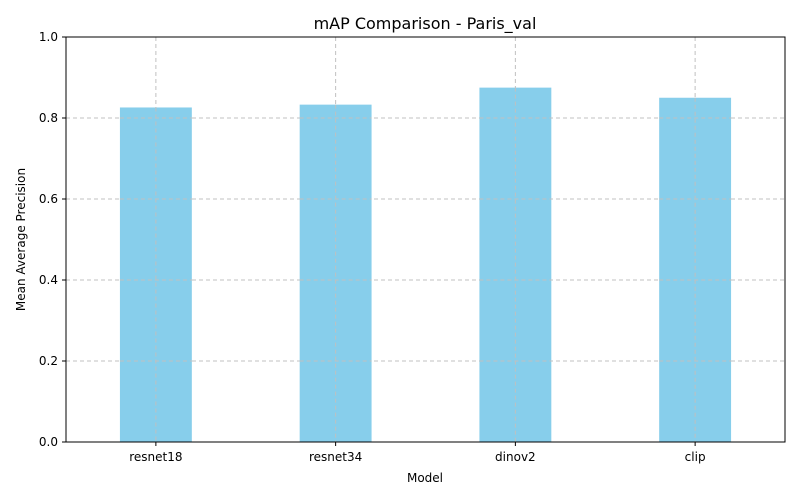 The width and height of the screenshot is (800, 500). What do you see at coordinates (52, 239) in the screenshot?
I see `y-axis-ticks: 0.0 0.2 0.4 0.6 0.8 1.0` at bounding box center [52, 239].